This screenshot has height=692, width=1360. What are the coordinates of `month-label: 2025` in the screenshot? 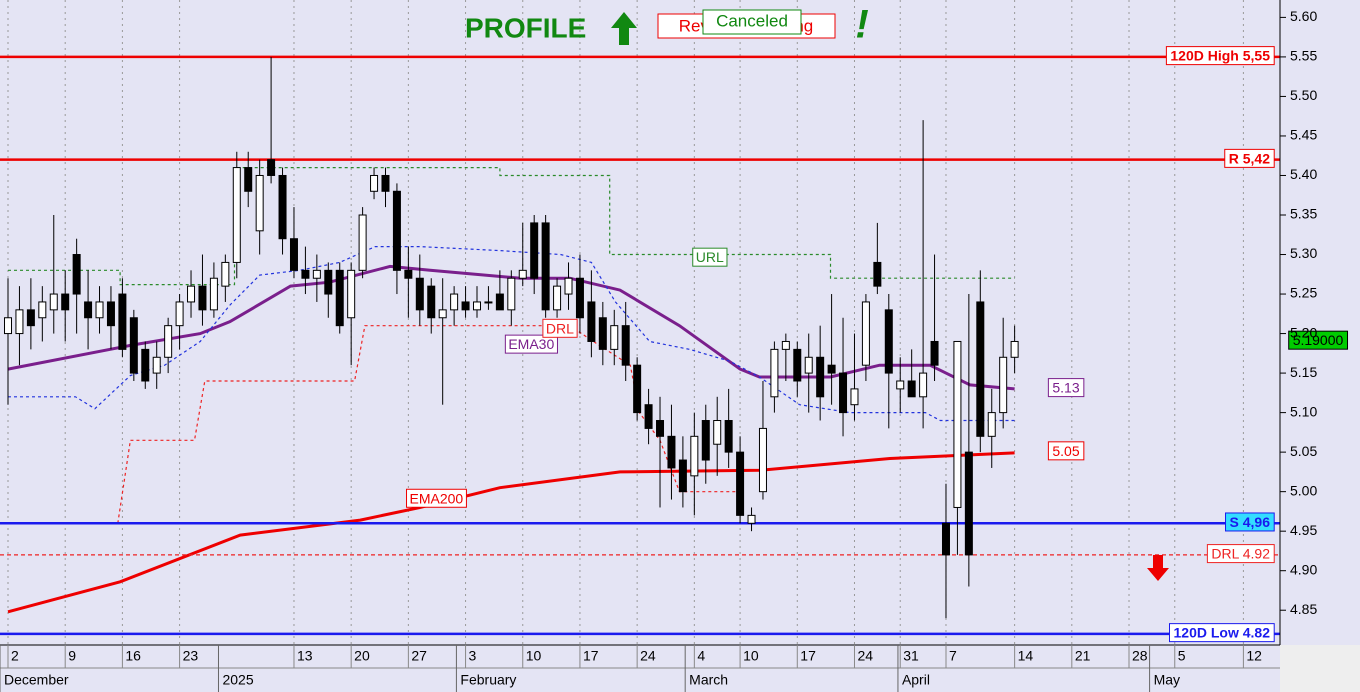 It's located at (237, 680).